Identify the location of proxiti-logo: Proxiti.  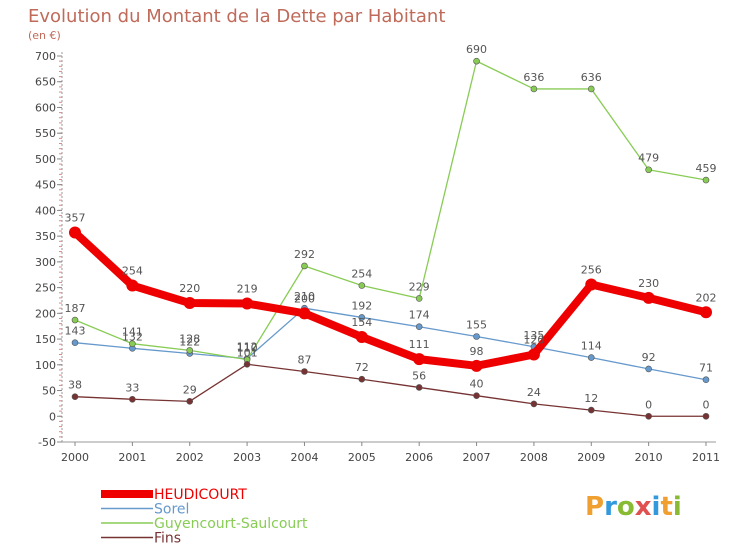
(633, 507).